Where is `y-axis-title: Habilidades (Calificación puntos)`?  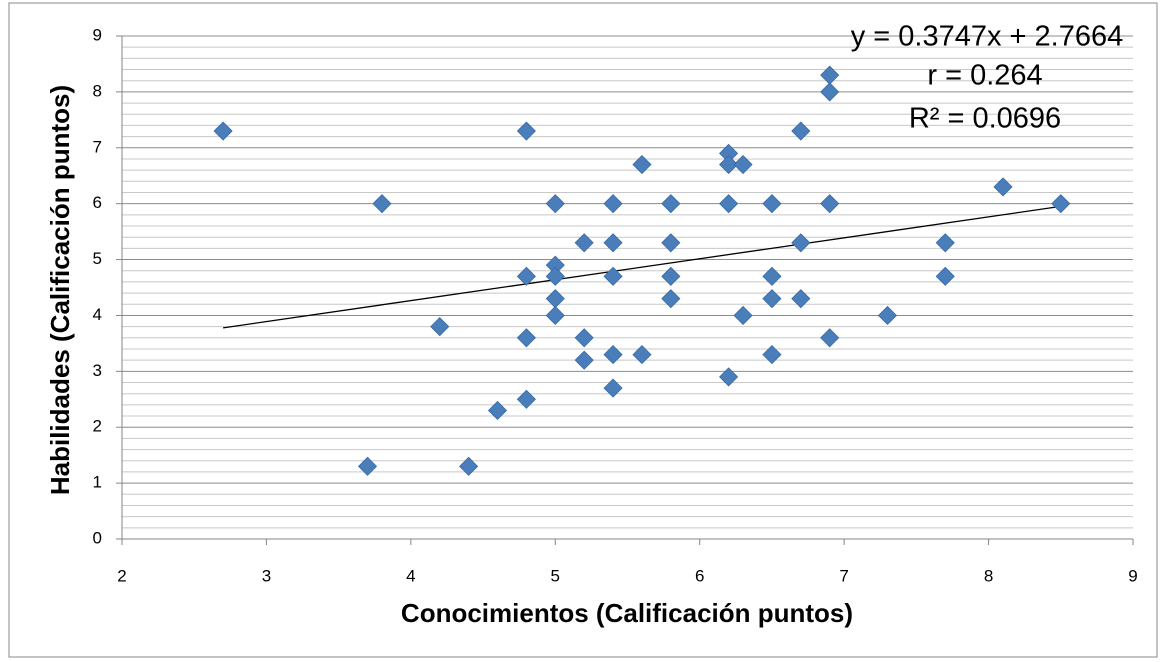 y-axis-title: Habilidades (Calificación puntos) is located at coordinates (60, 290).